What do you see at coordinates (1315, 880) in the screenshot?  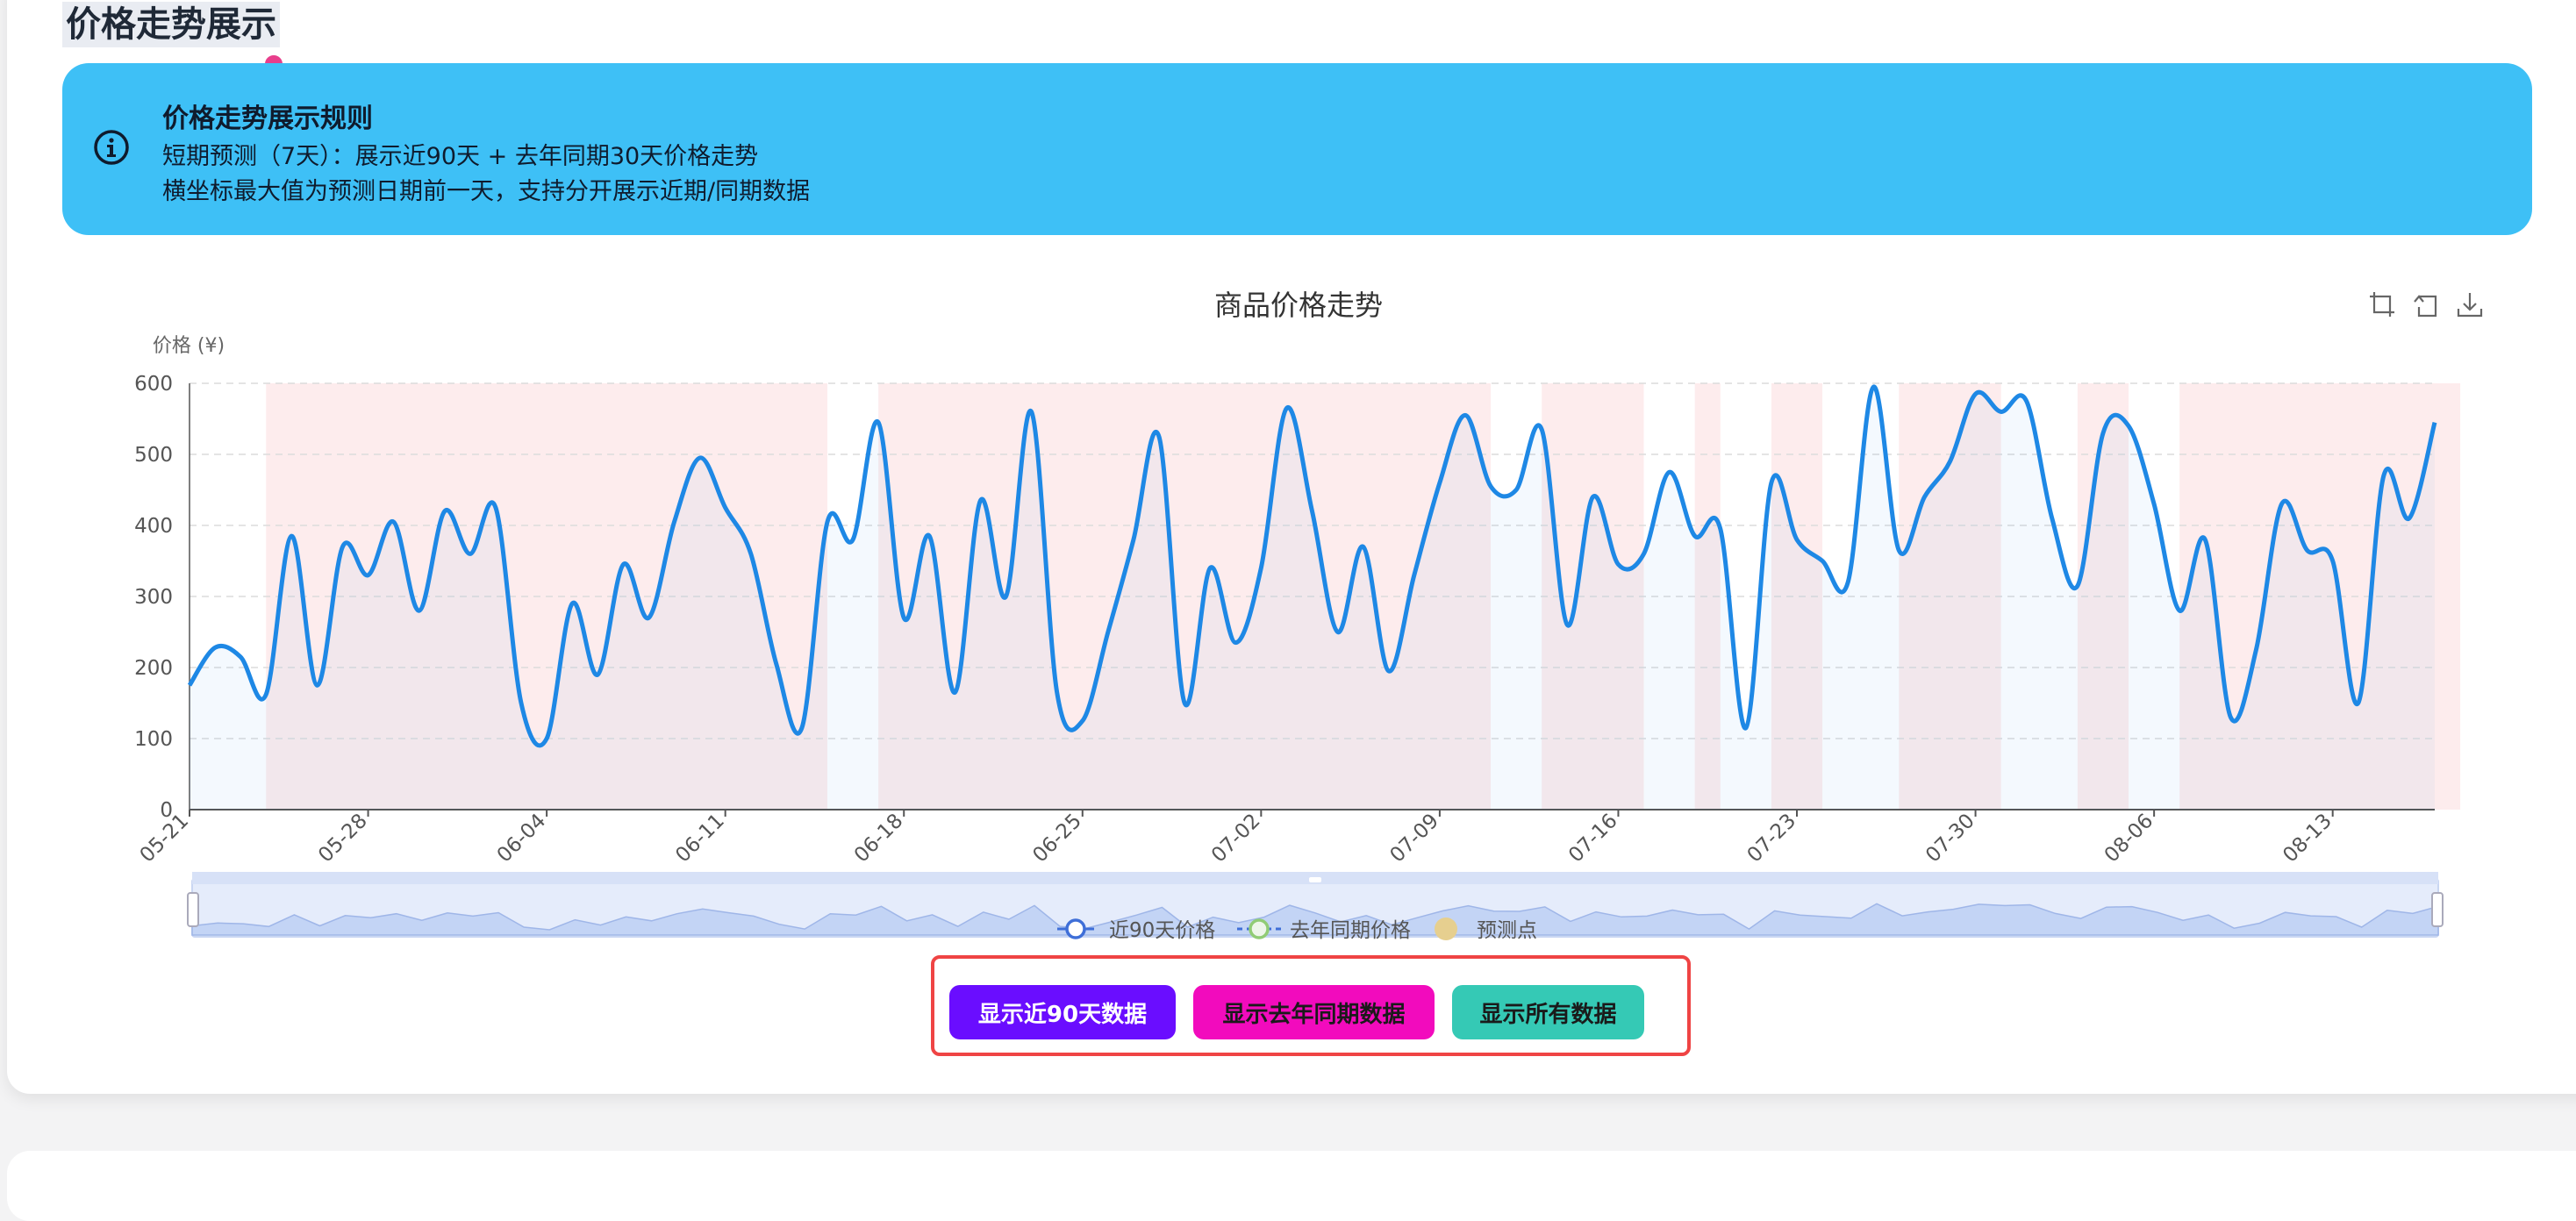 I see `datazoom-top-handle` at bounding box center [1315, 880].